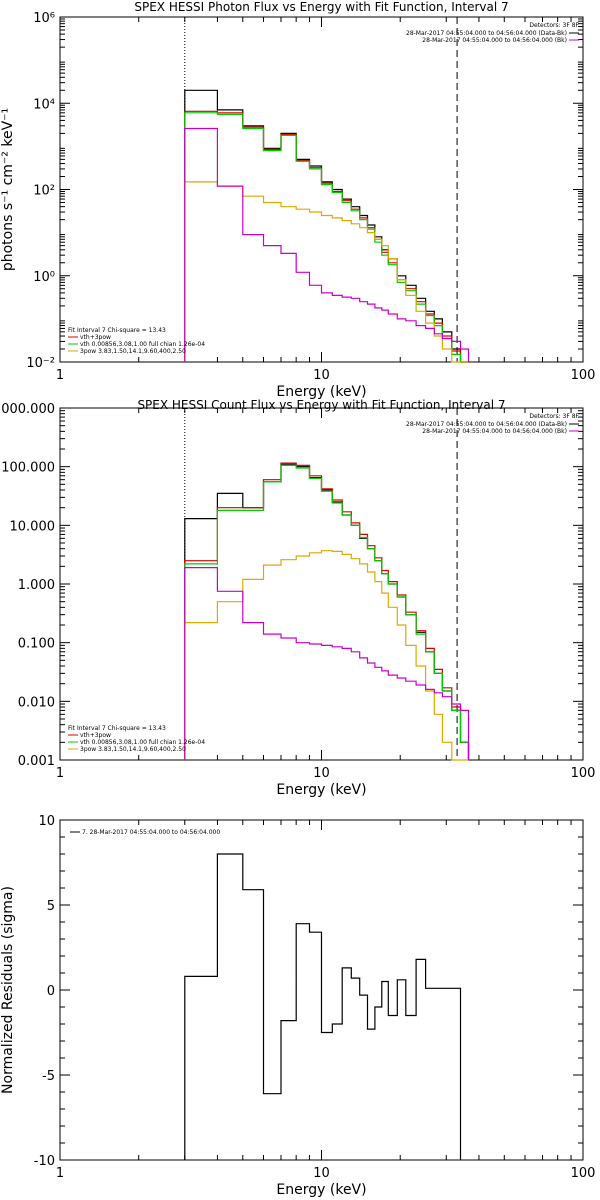  What do you see at coordinates (51, 991) in the screenshot?
I see `y-tick-label: 0` at bounding box center [51, 991].